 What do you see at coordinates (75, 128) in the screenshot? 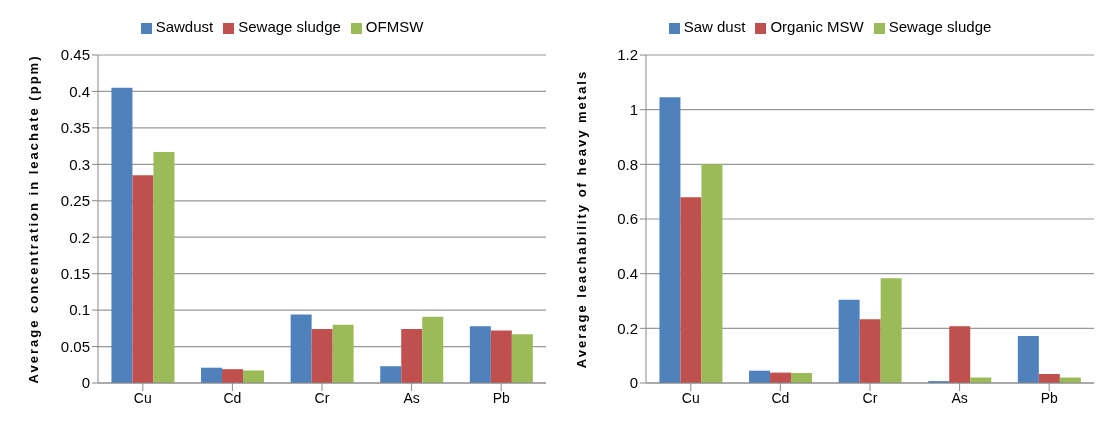
I see `y-tick-label: 0.35` at bounding box center [75, 128].